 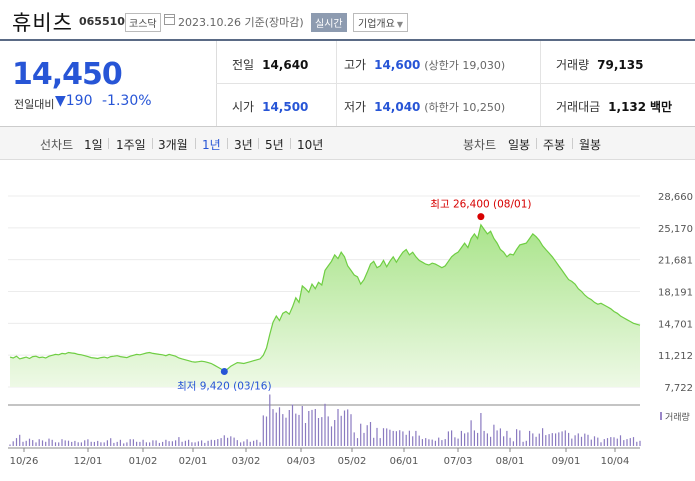 I want to click on x-tick-label: 07/03, so click(x=458, y=461).